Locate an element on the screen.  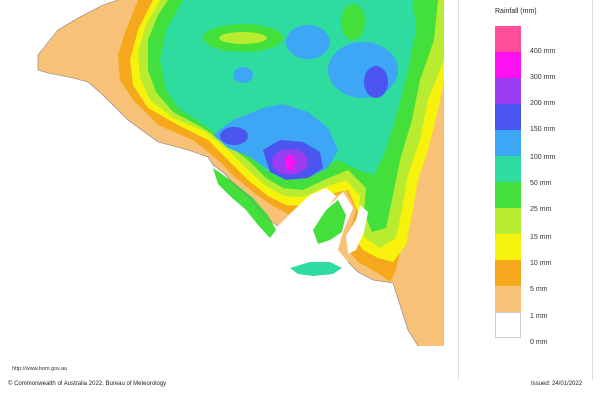
legend-label-300: 300 mm is located at coordinates (543, 77).